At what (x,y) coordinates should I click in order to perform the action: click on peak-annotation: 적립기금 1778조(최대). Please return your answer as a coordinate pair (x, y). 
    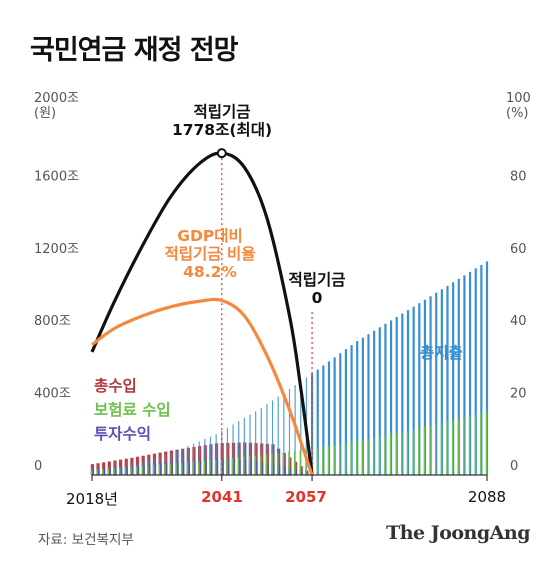
    Looking at the image, I should click on (222, 121).